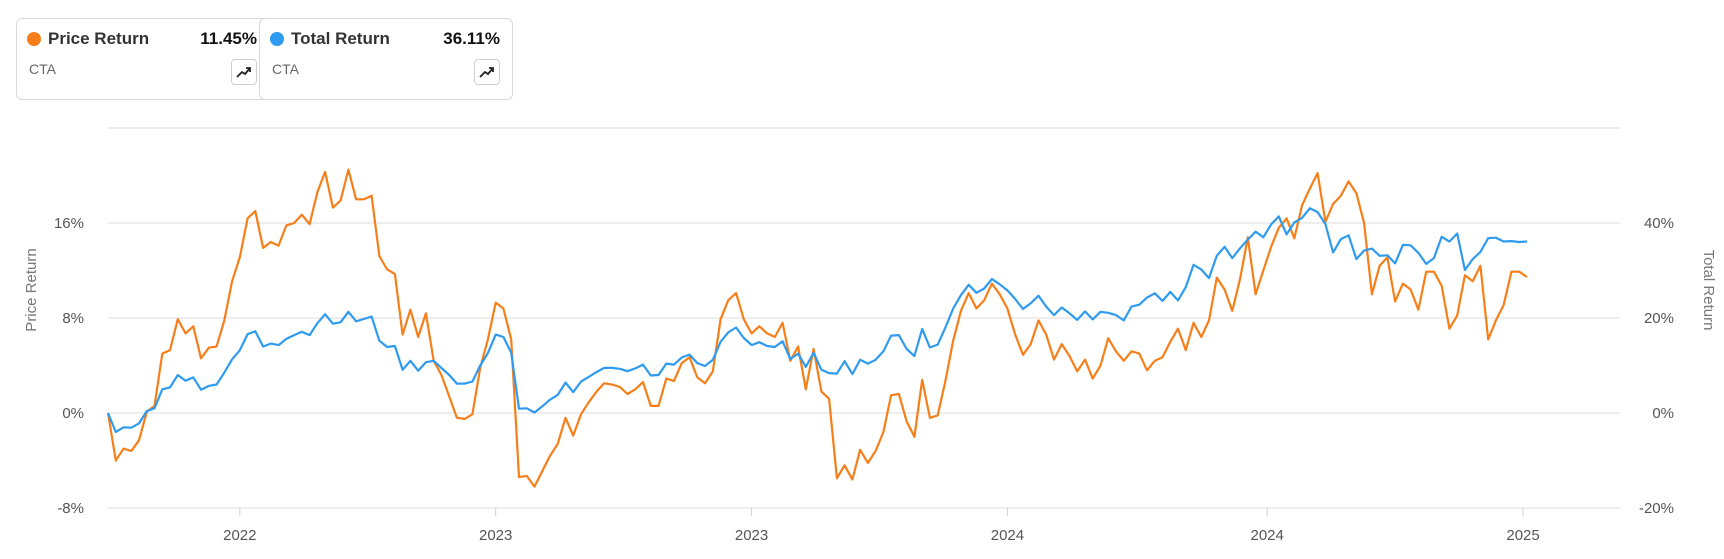 The width and height of the screenshot is (1724, 559). Describe the element at coordinates (239, 535) in the screenshot. I see `x-tick-label: 2022` at that location.